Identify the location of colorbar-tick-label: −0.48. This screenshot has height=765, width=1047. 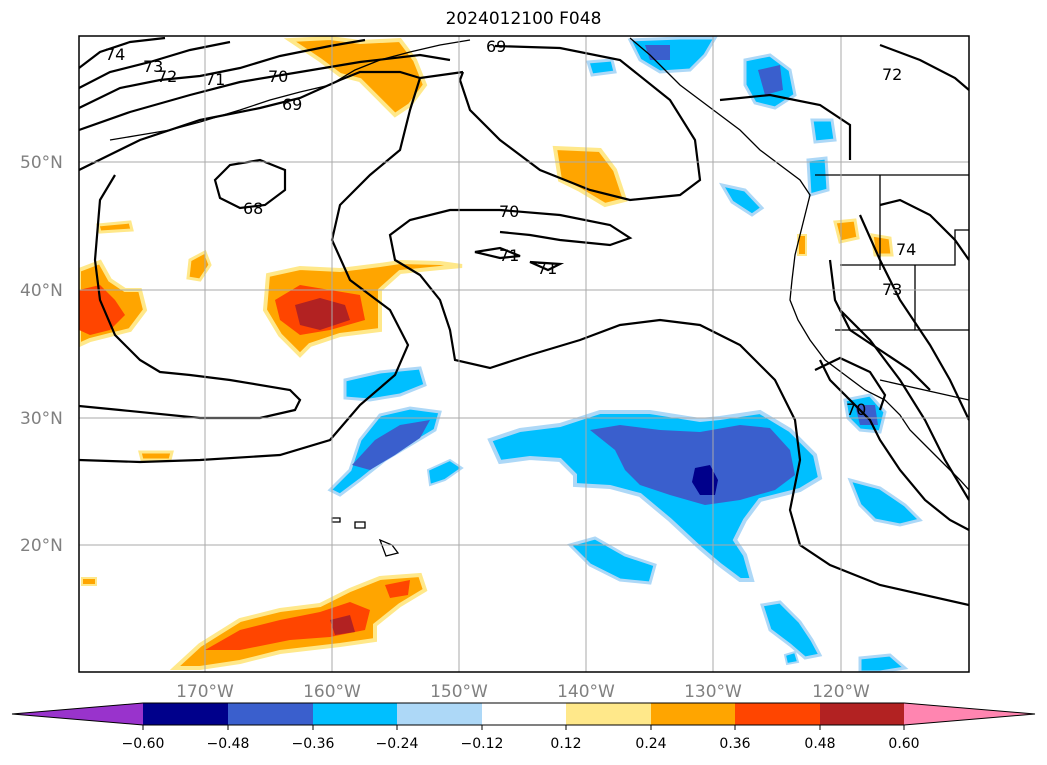
(228, 744).